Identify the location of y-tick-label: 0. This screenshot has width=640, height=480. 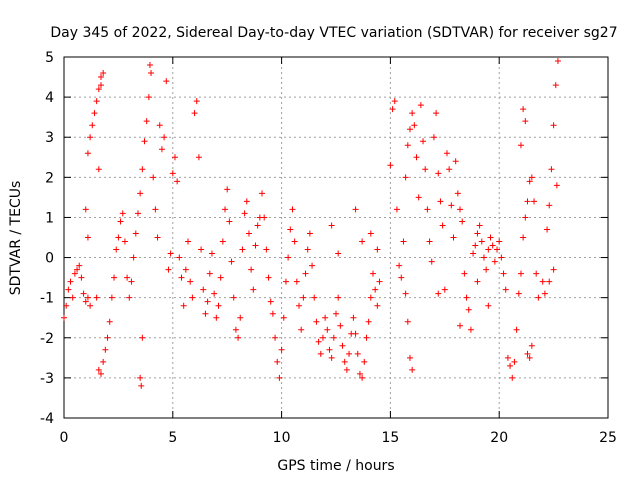
(49, 259).